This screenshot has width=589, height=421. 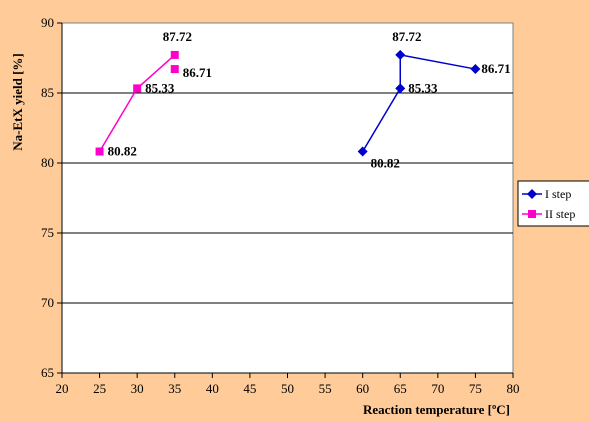 I want to click on data-label-s0-p3: 86.71, so click(x=495, y=68).